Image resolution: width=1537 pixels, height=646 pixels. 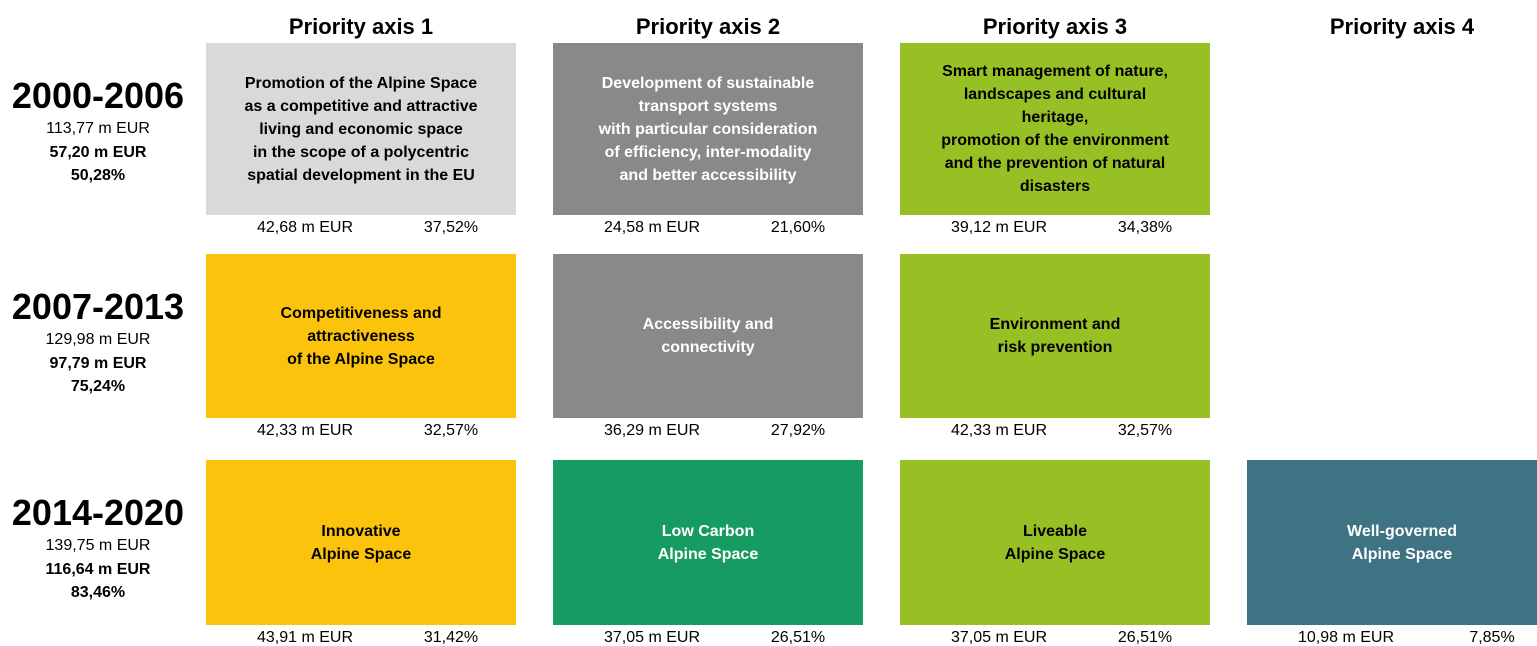 What do you see at coordinates (1055, 186) in the screenshot?
I see `box-text: disasters` at bounding box center [1055, 186].